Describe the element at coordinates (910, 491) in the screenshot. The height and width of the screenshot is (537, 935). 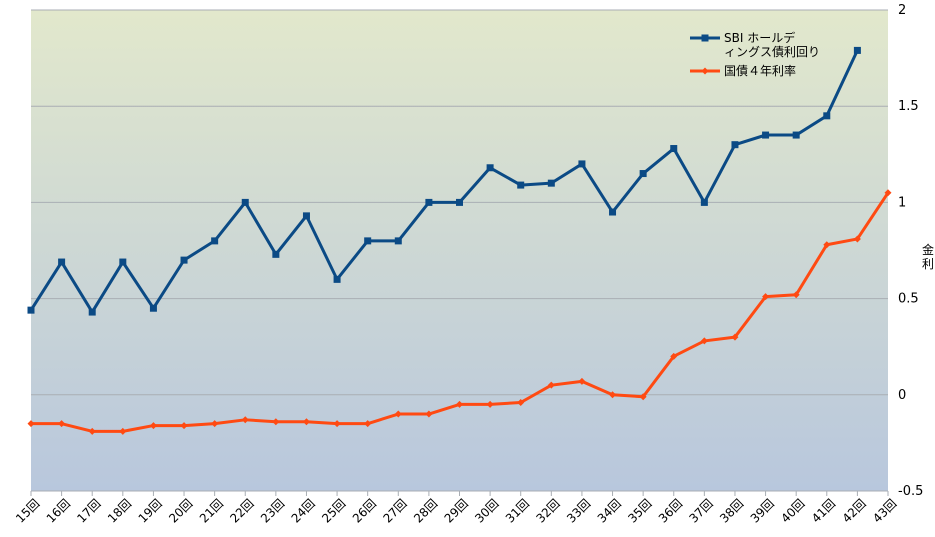
I see `y-tick-label: -0.5` at that location.